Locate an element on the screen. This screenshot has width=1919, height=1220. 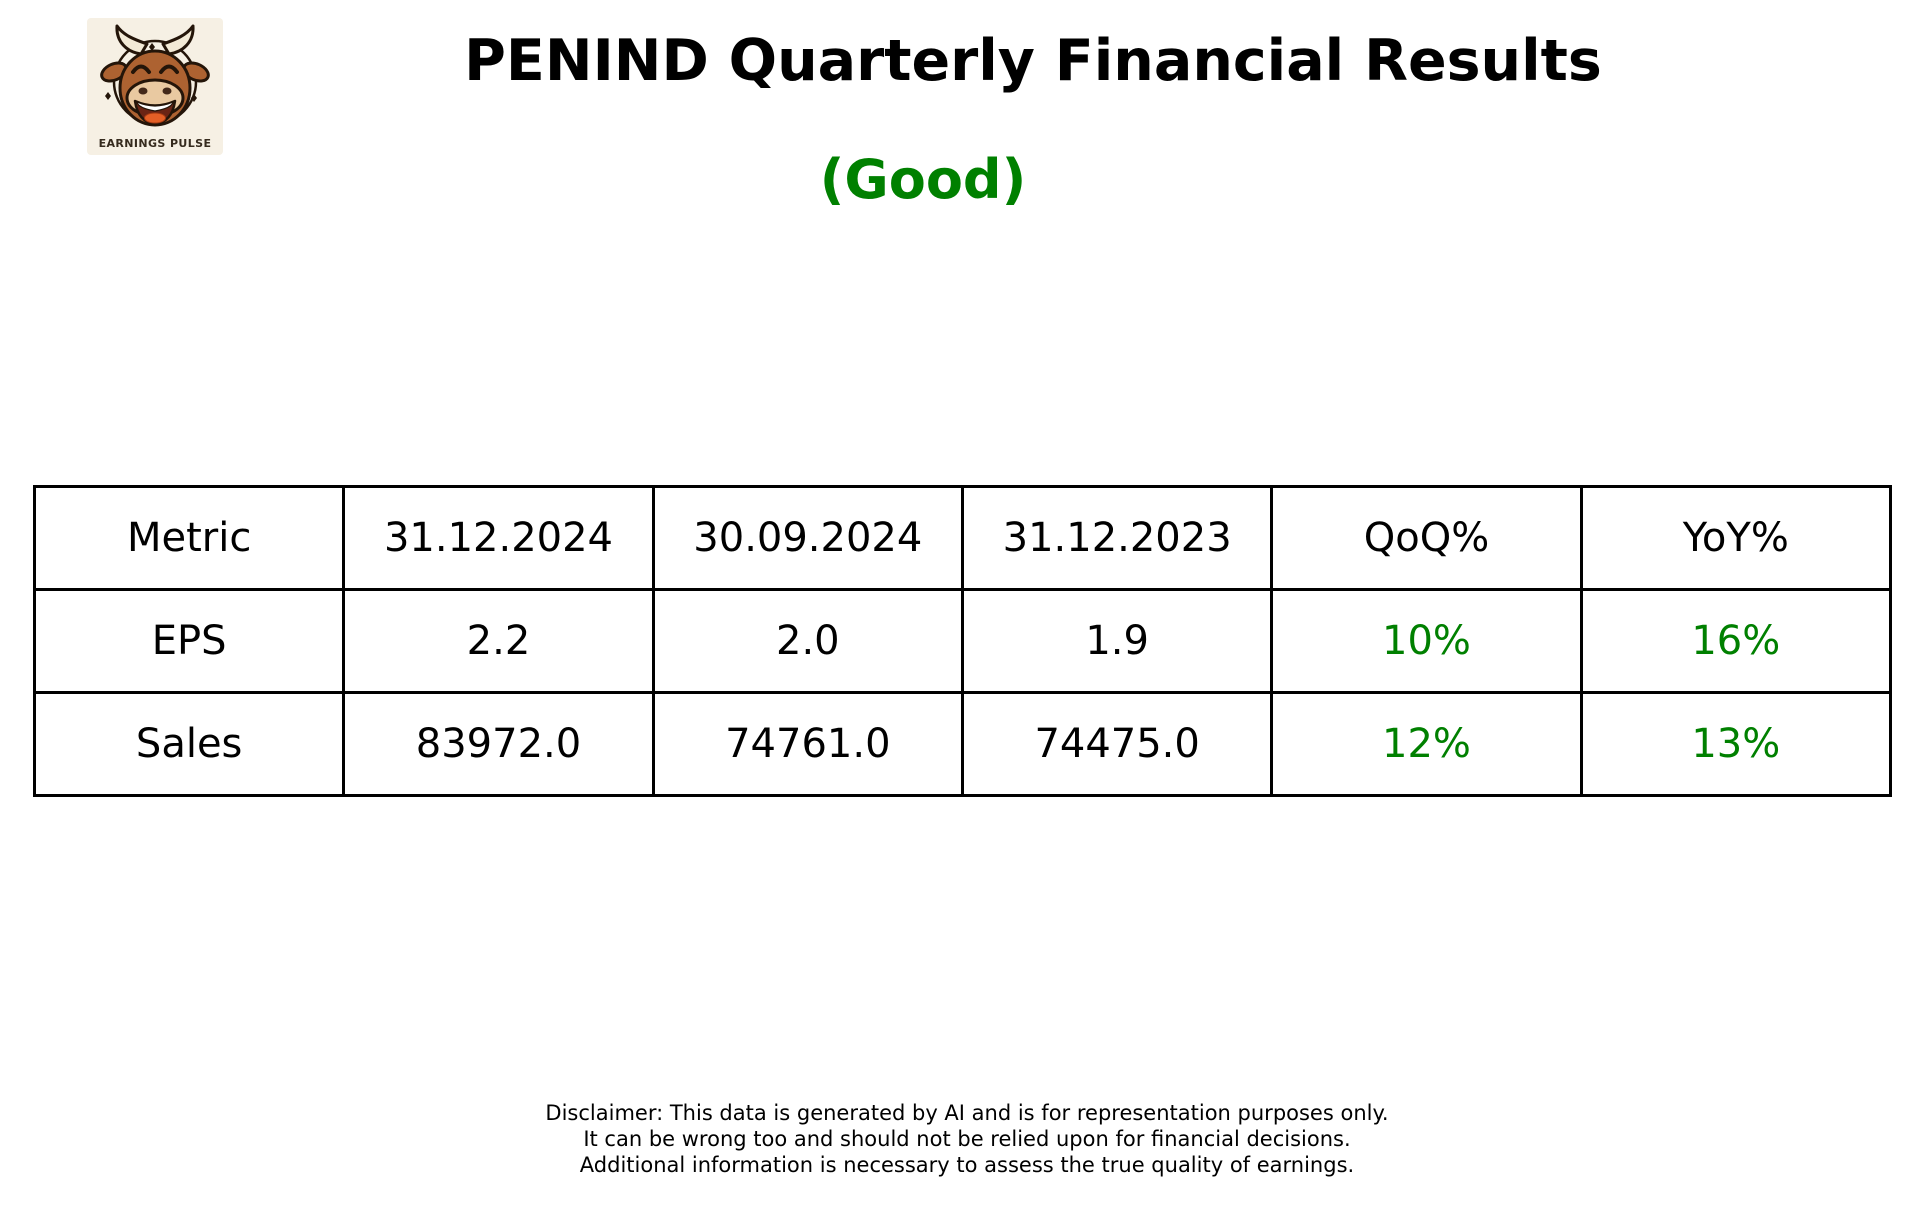
cell-yoy-percent: 16% is located at coordinates (1736, 641).